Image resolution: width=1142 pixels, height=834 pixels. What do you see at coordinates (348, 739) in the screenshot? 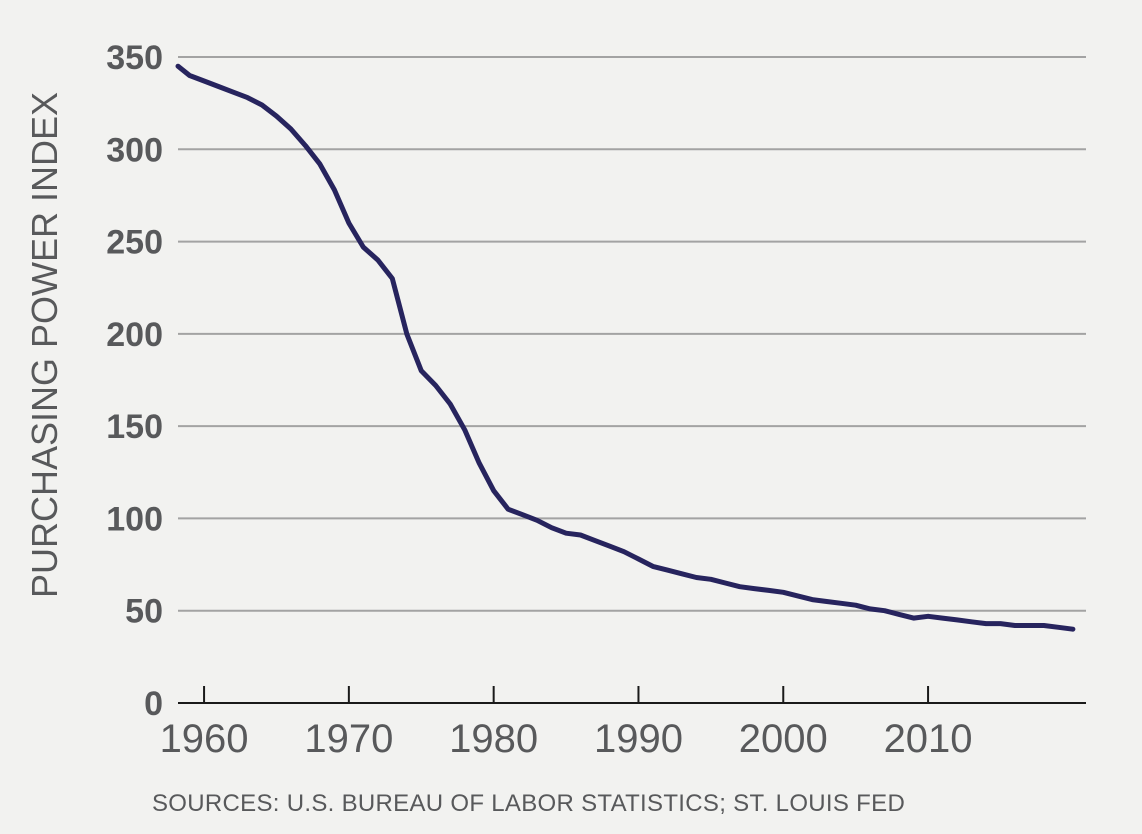
I see `x-tick-label-1970: 1970` at bounding box center [348, 739].